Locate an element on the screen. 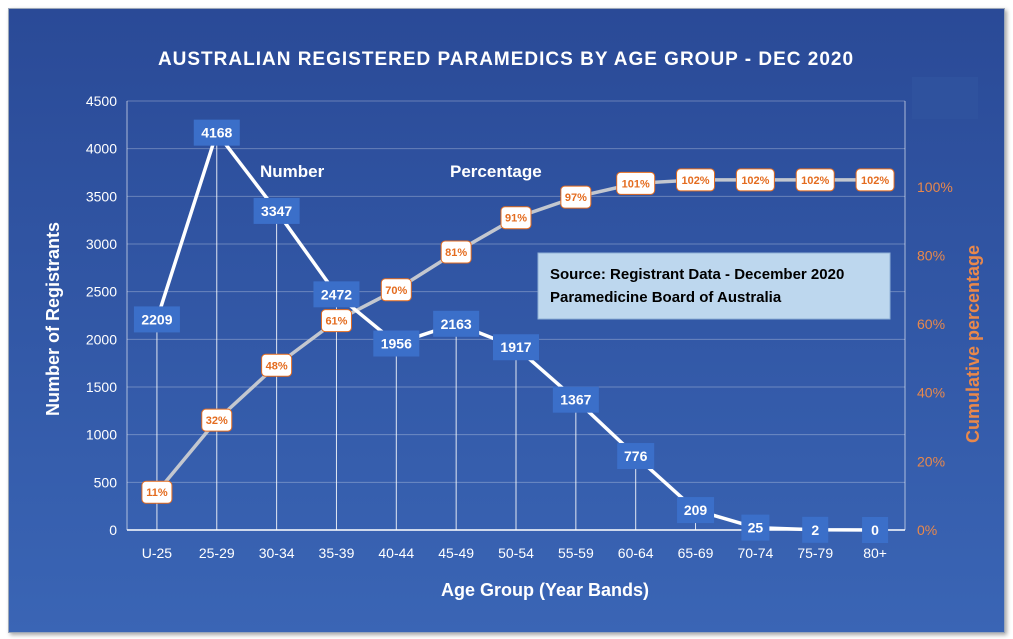  x-tick-label: 35-39 is located at coordinates (337, 553).